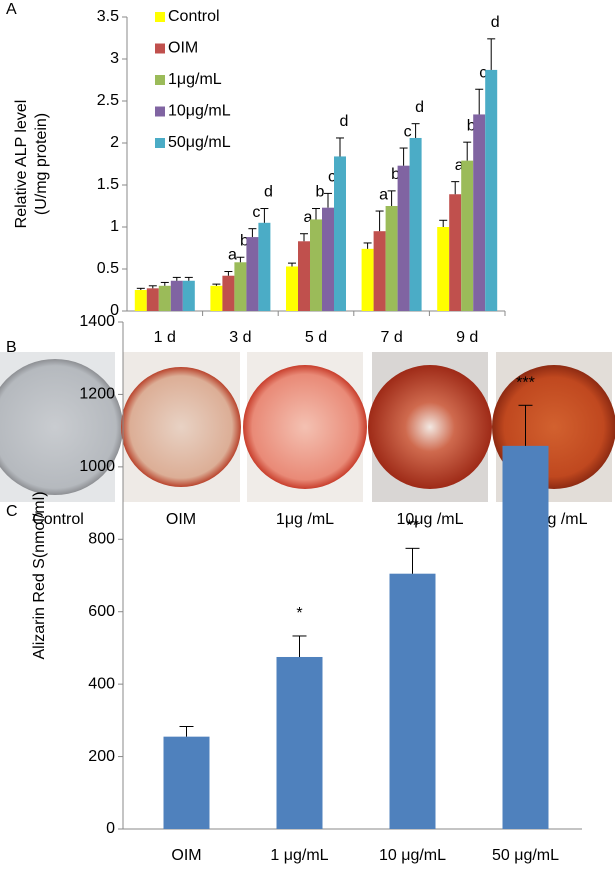  Describe the element at coordinates (194, 16) in the screenshot. I see `legend-label: Control` at that location.